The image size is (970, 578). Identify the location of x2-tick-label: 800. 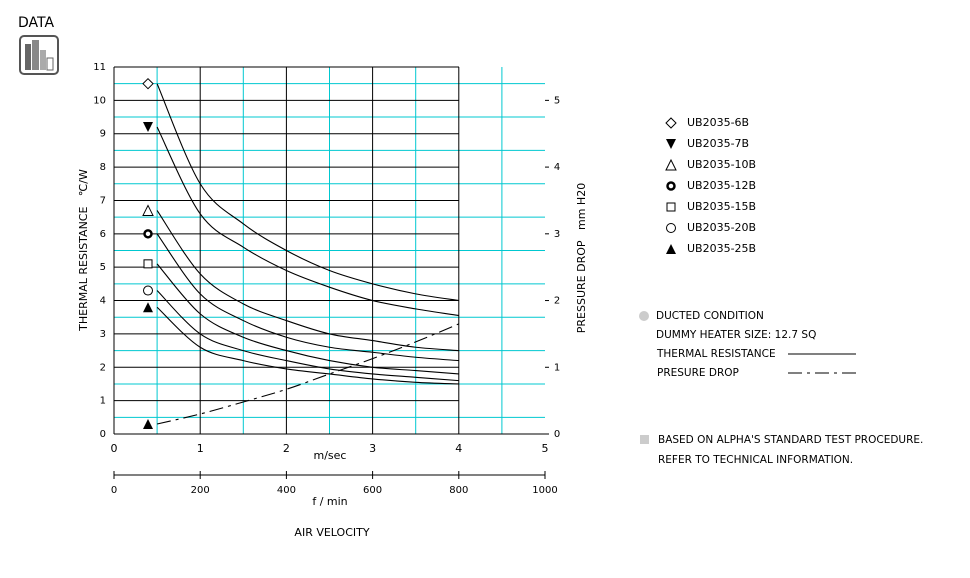
(458, 490).